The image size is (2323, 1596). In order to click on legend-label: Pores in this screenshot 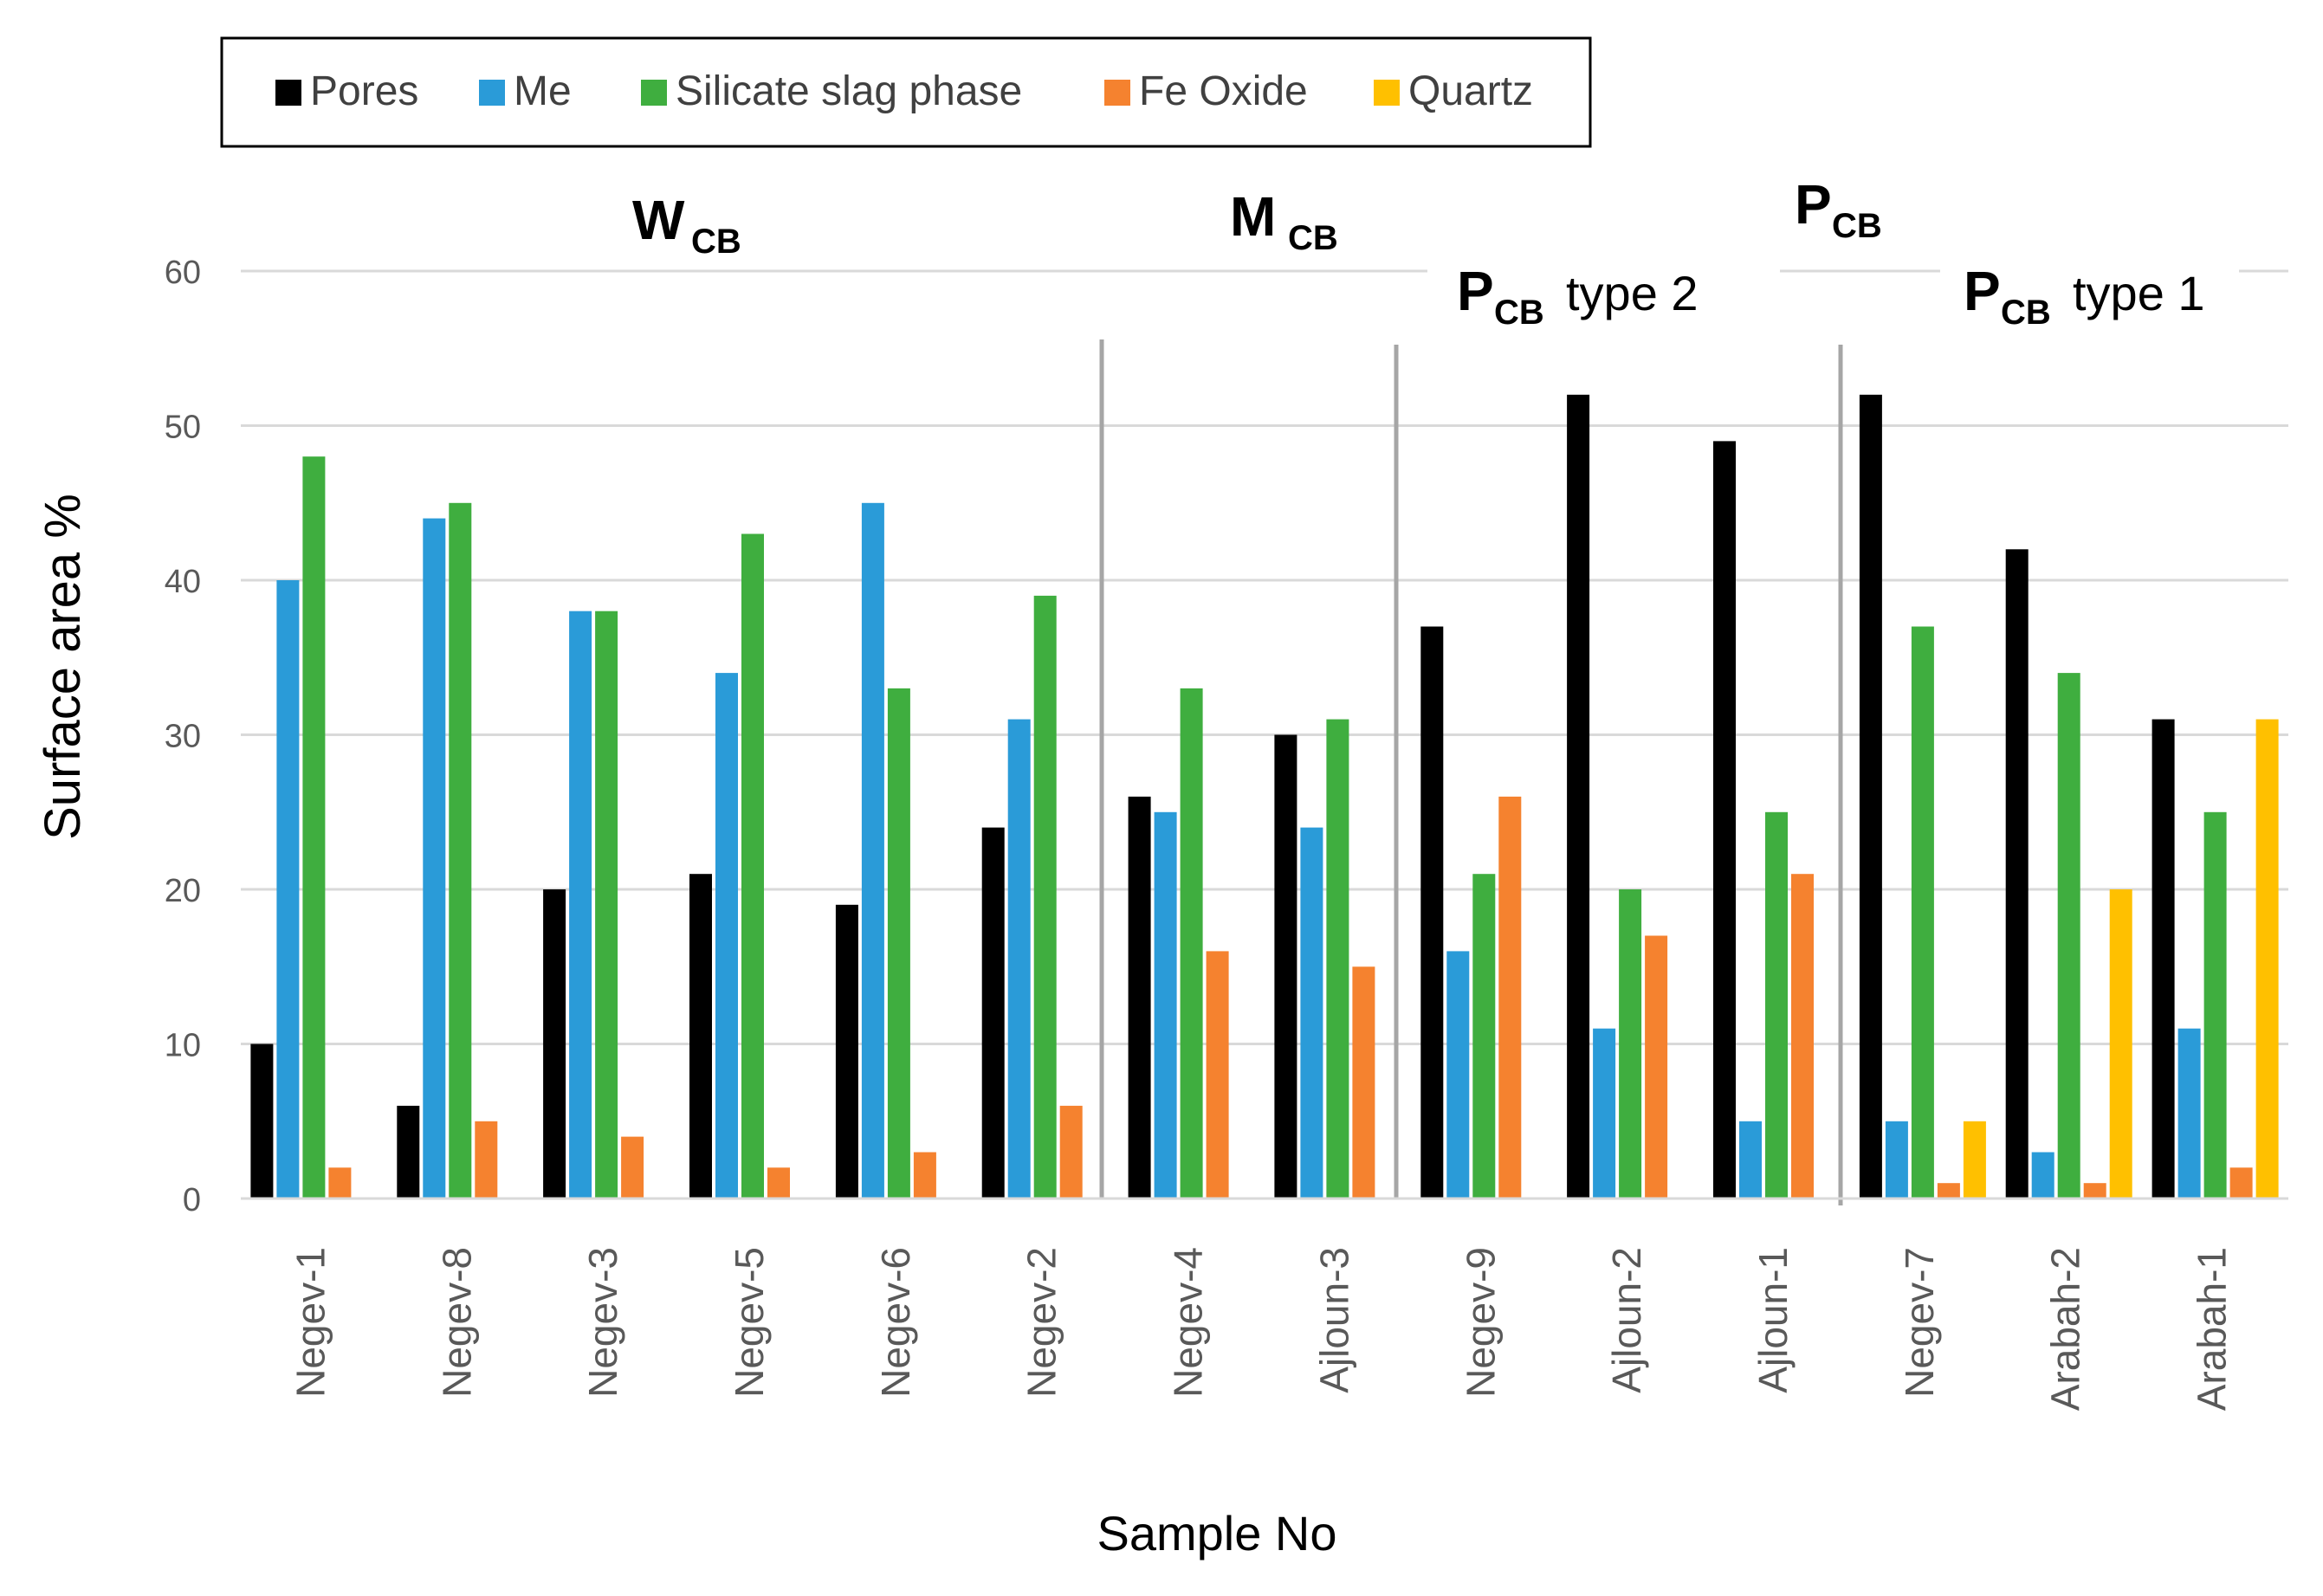, I will do `click(364, 91)`.